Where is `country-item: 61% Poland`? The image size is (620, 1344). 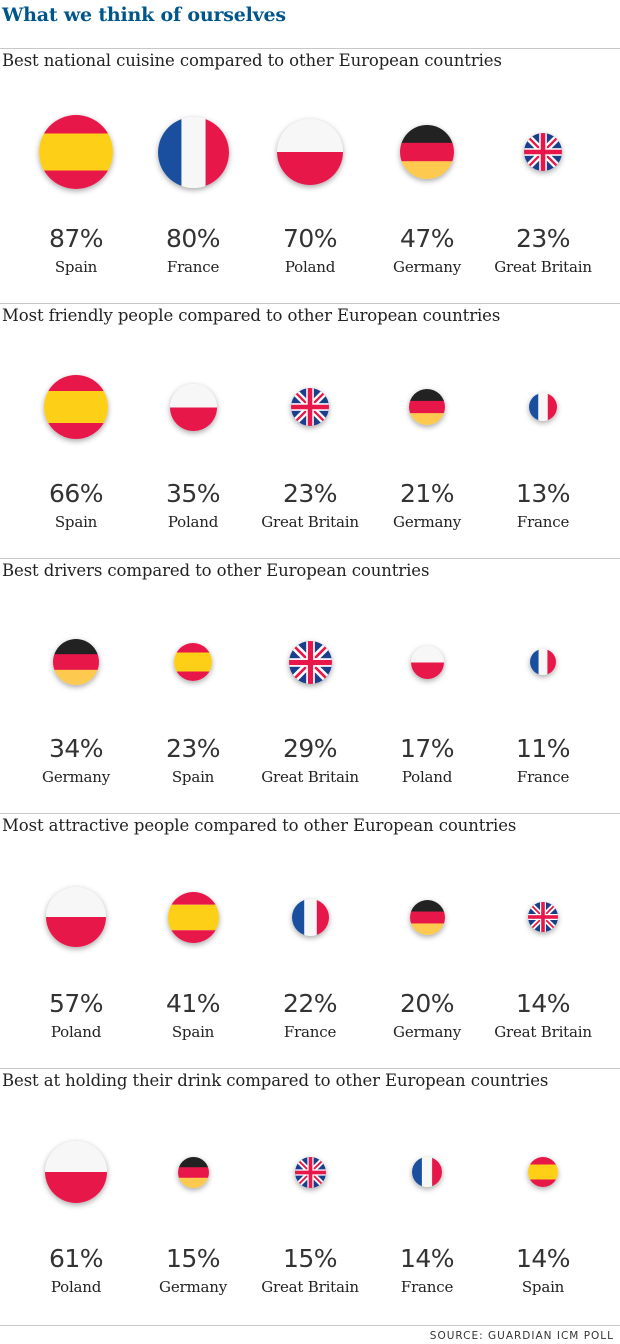 country-item: 61% Poland is located at coordinates (76, 1195).